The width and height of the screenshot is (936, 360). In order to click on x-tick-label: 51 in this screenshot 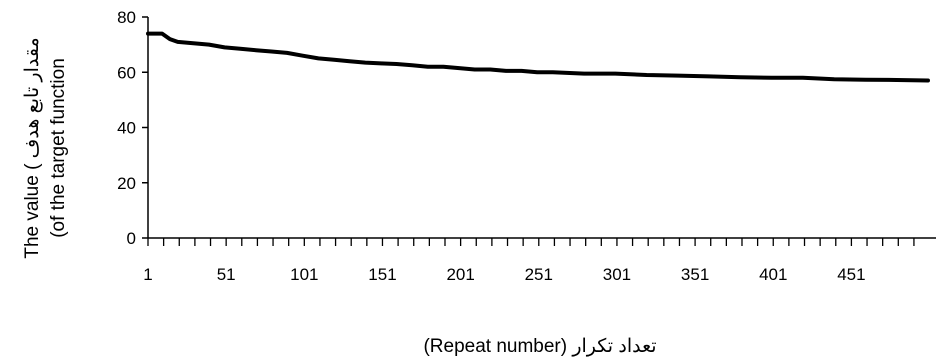, I will do `click(226, 274)`.